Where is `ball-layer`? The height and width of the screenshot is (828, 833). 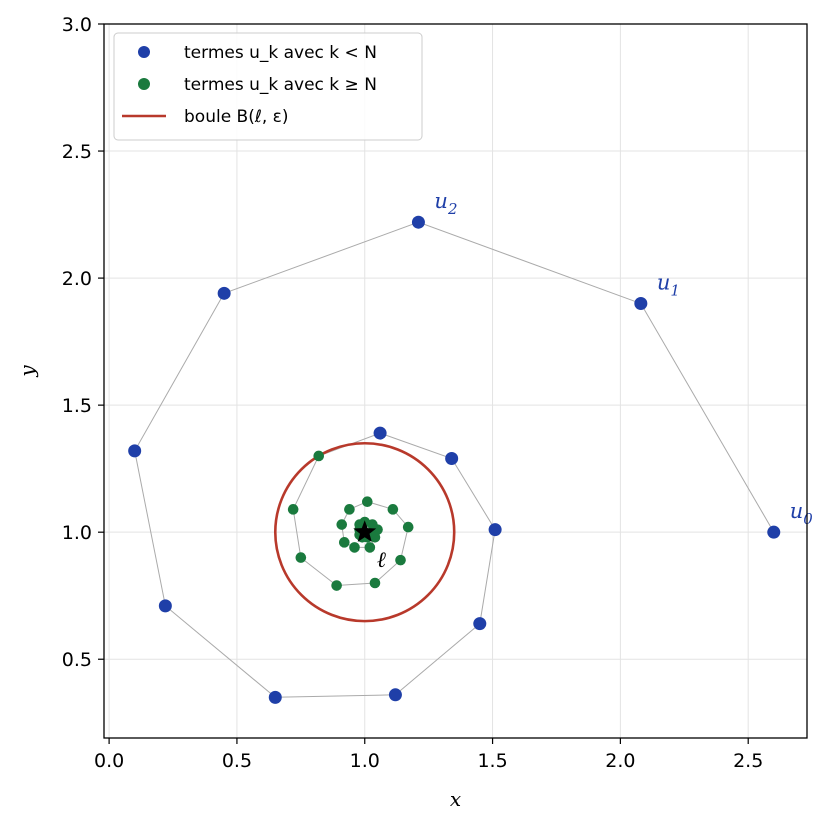 ball-layer is located at coordinates (364, 532).